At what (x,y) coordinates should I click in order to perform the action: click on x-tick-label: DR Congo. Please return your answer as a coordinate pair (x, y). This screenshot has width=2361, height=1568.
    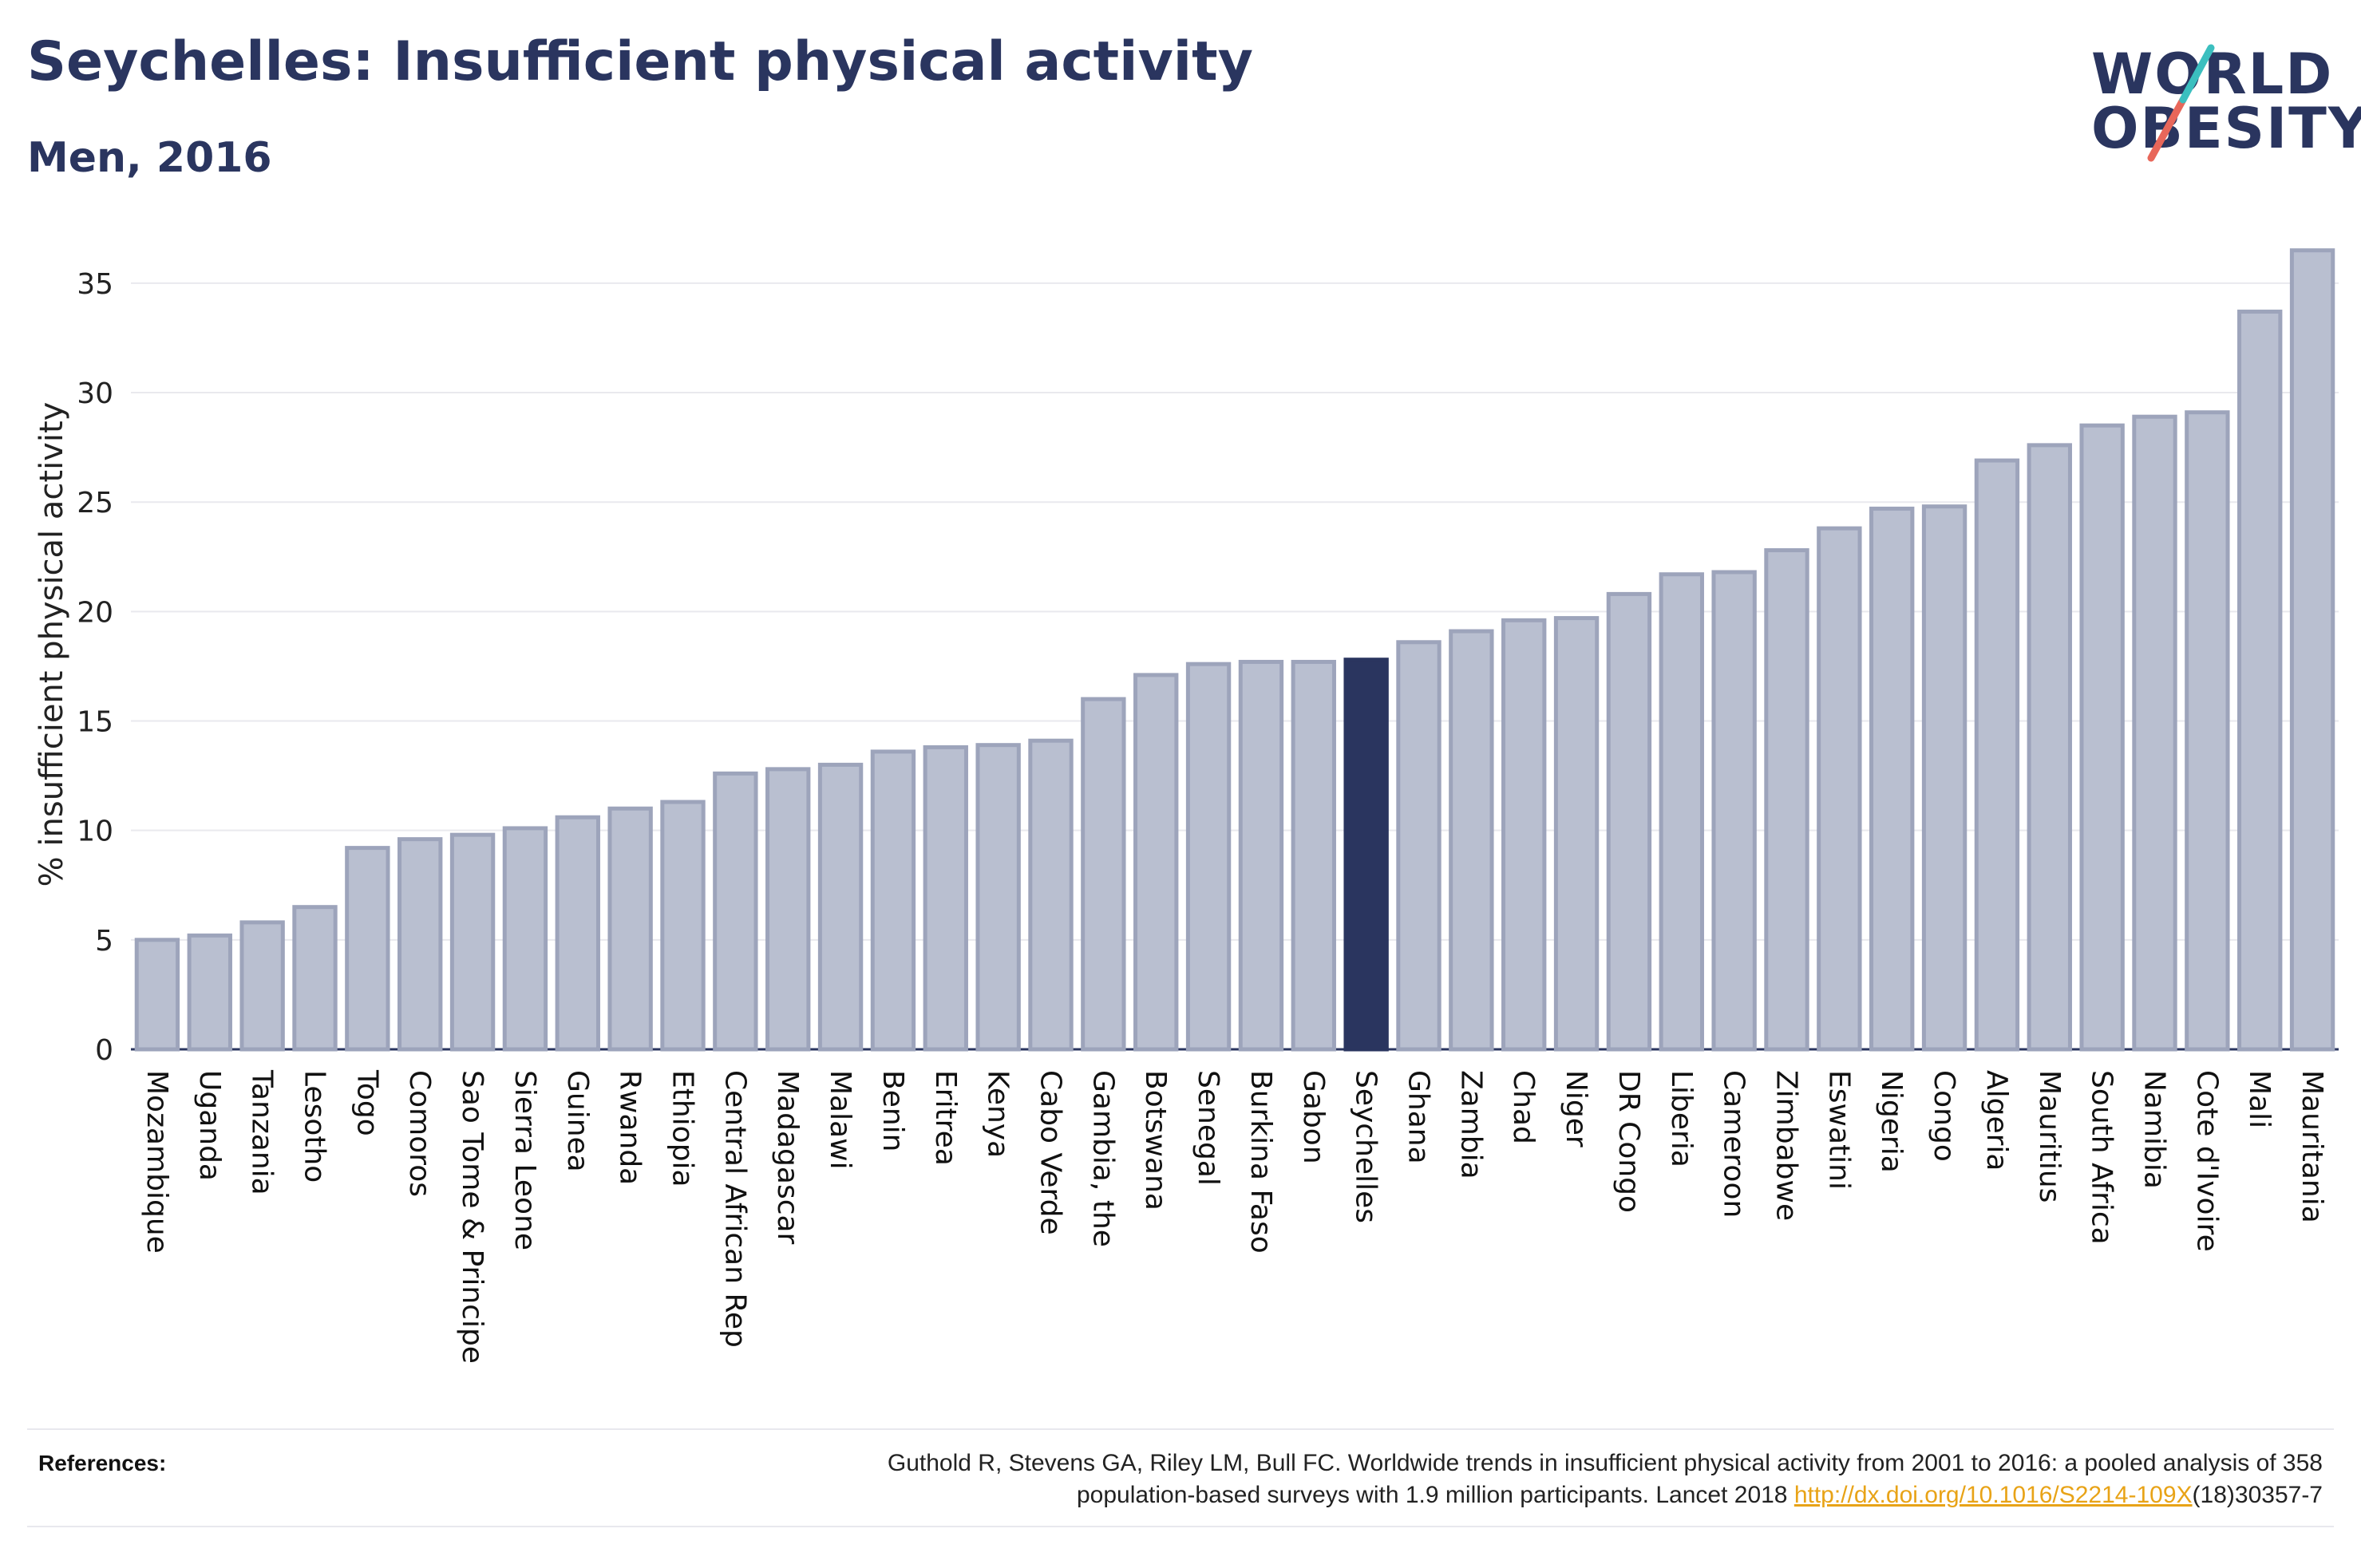
    Looking at the image, I should click on (1628, 1141).